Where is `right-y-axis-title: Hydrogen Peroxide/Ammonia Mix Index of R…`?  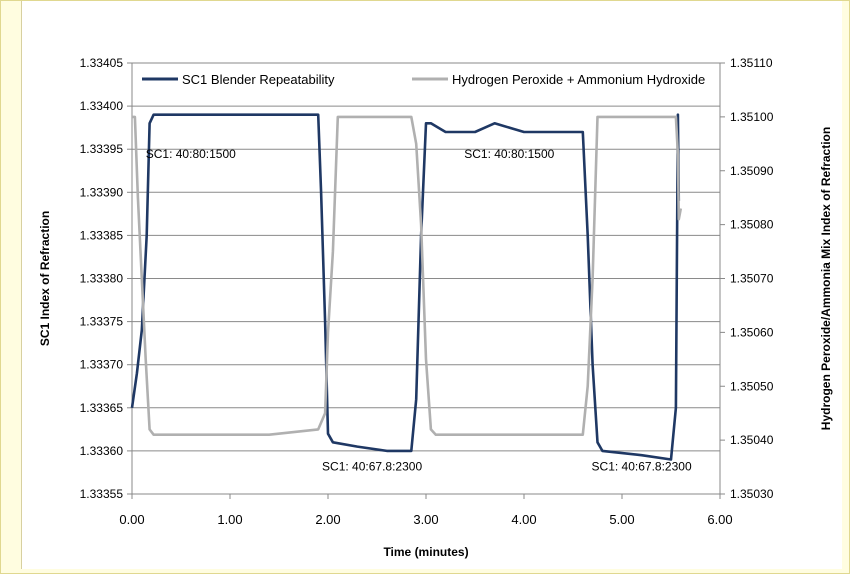
right-y-axis-title: Hydrogen Peroxide/Ammonia Mix Index of R… is located at coordinates (826, 278).